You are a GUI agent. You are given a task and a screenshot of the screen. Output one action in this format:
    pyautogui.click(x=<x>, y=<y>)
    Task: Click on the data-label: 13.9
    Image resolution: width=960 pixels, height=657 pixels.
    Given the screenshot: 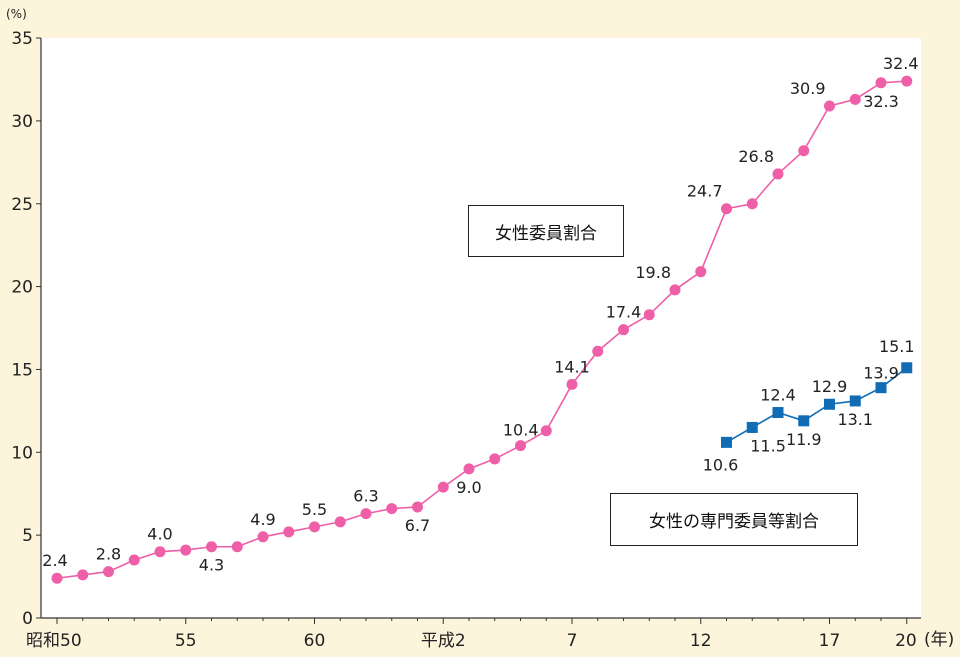 What is the action you would take?
    pyautogui.click(x=881, y=373)
    